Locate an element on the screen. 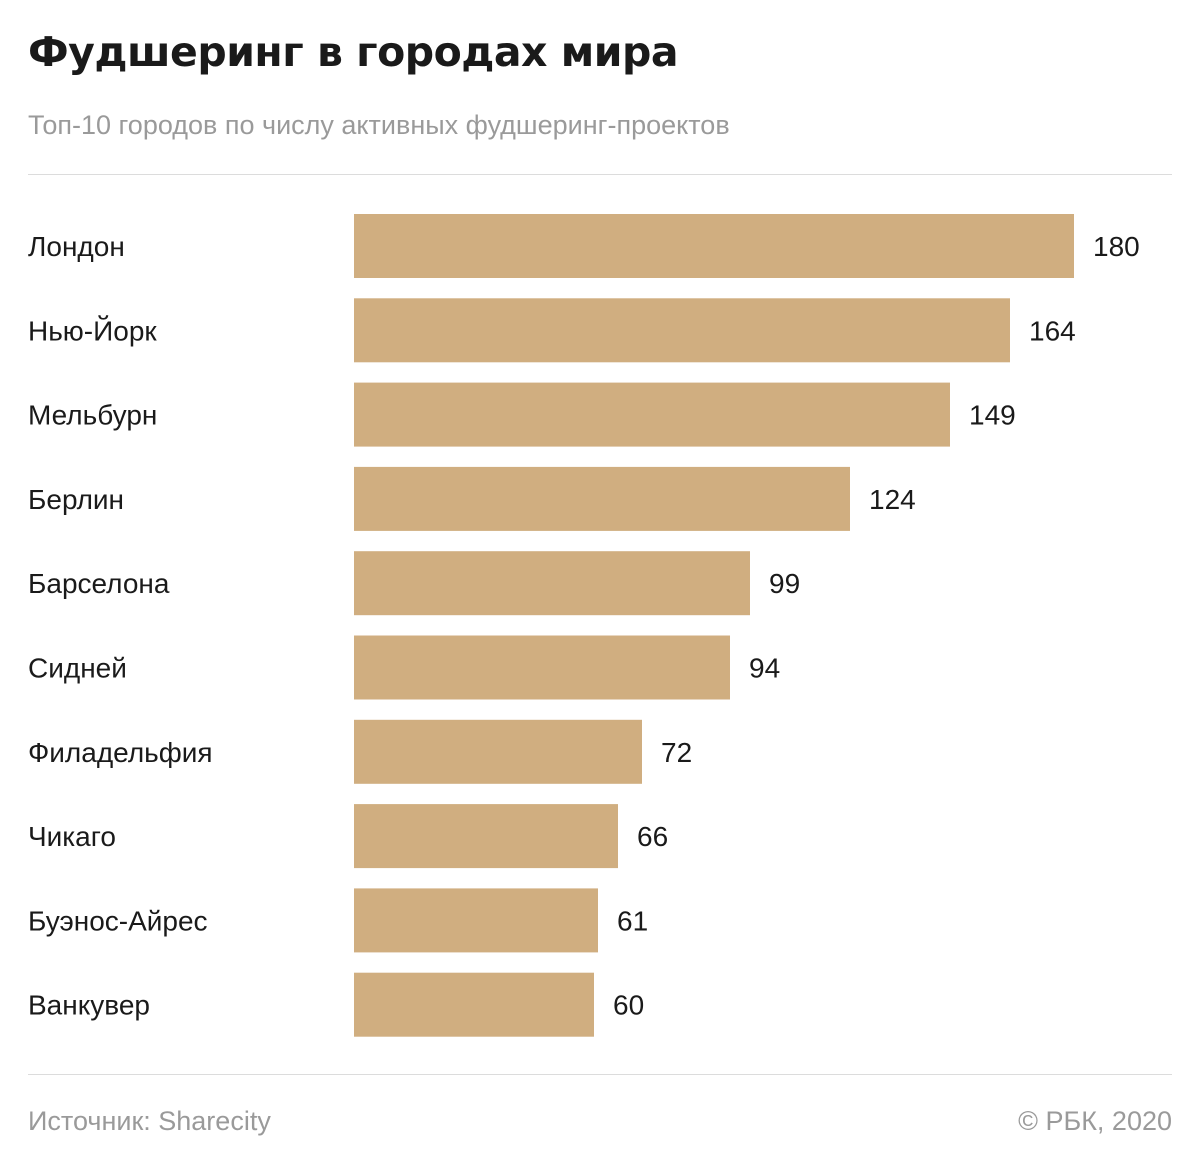 This screenshot has width=1200, height=1172. value-label-7: 72 is located at coordinates (676, 752).